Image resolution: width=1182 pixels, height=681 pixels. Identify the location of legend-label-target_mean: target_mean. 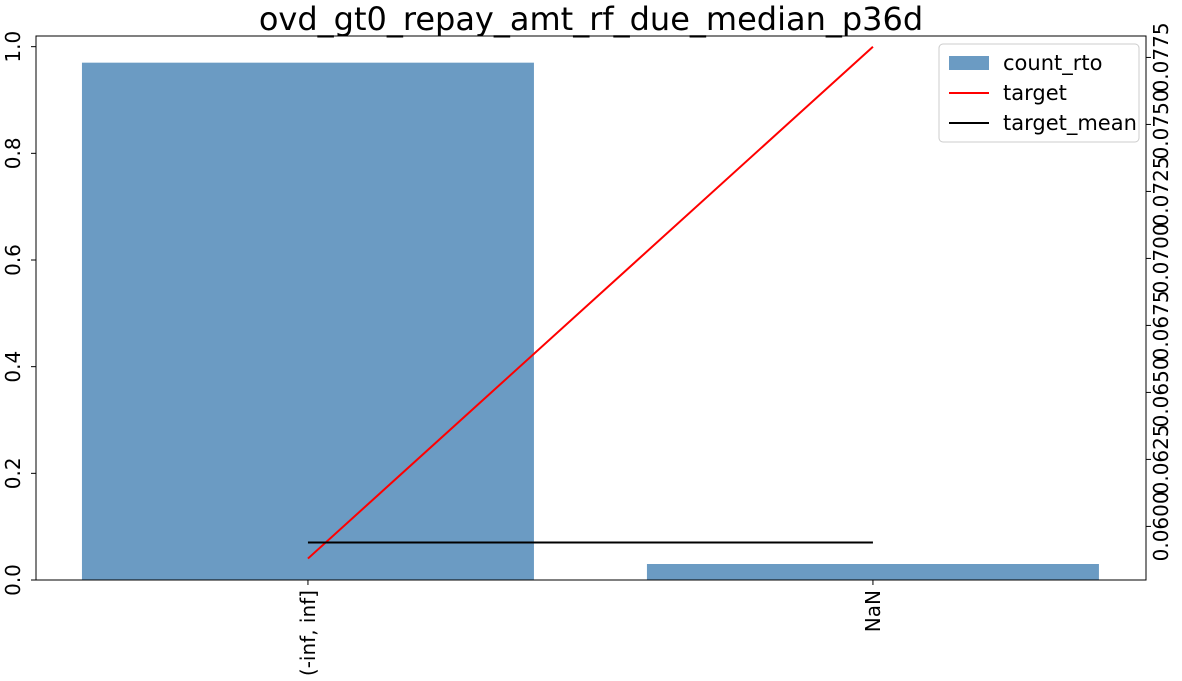
(1070, 123).